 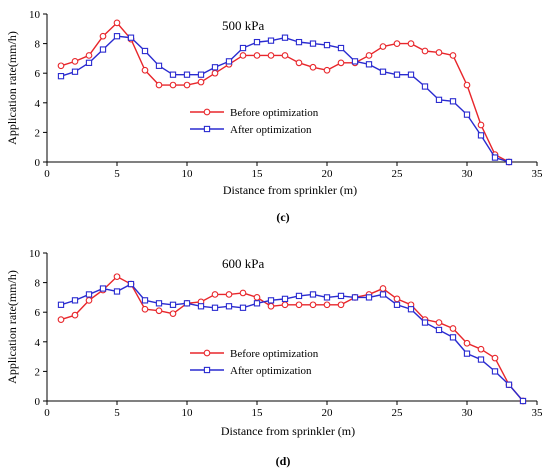 What do you see at coordinates (288, 431) in the screenshot?
I see `x-axis-title: Distance from sprinkler (m)` at bounding box center [288, 431].